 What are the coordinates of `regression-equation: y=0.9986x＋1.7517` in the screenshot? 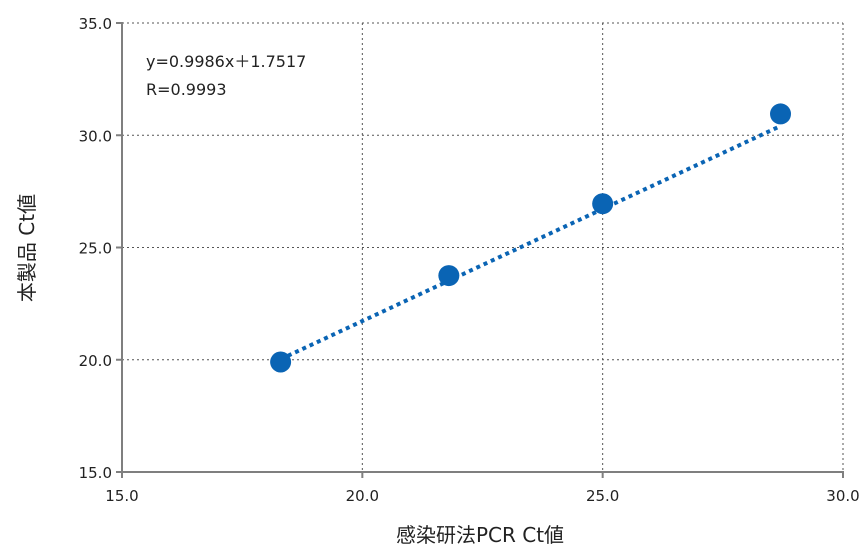 It's located at (226, 61).